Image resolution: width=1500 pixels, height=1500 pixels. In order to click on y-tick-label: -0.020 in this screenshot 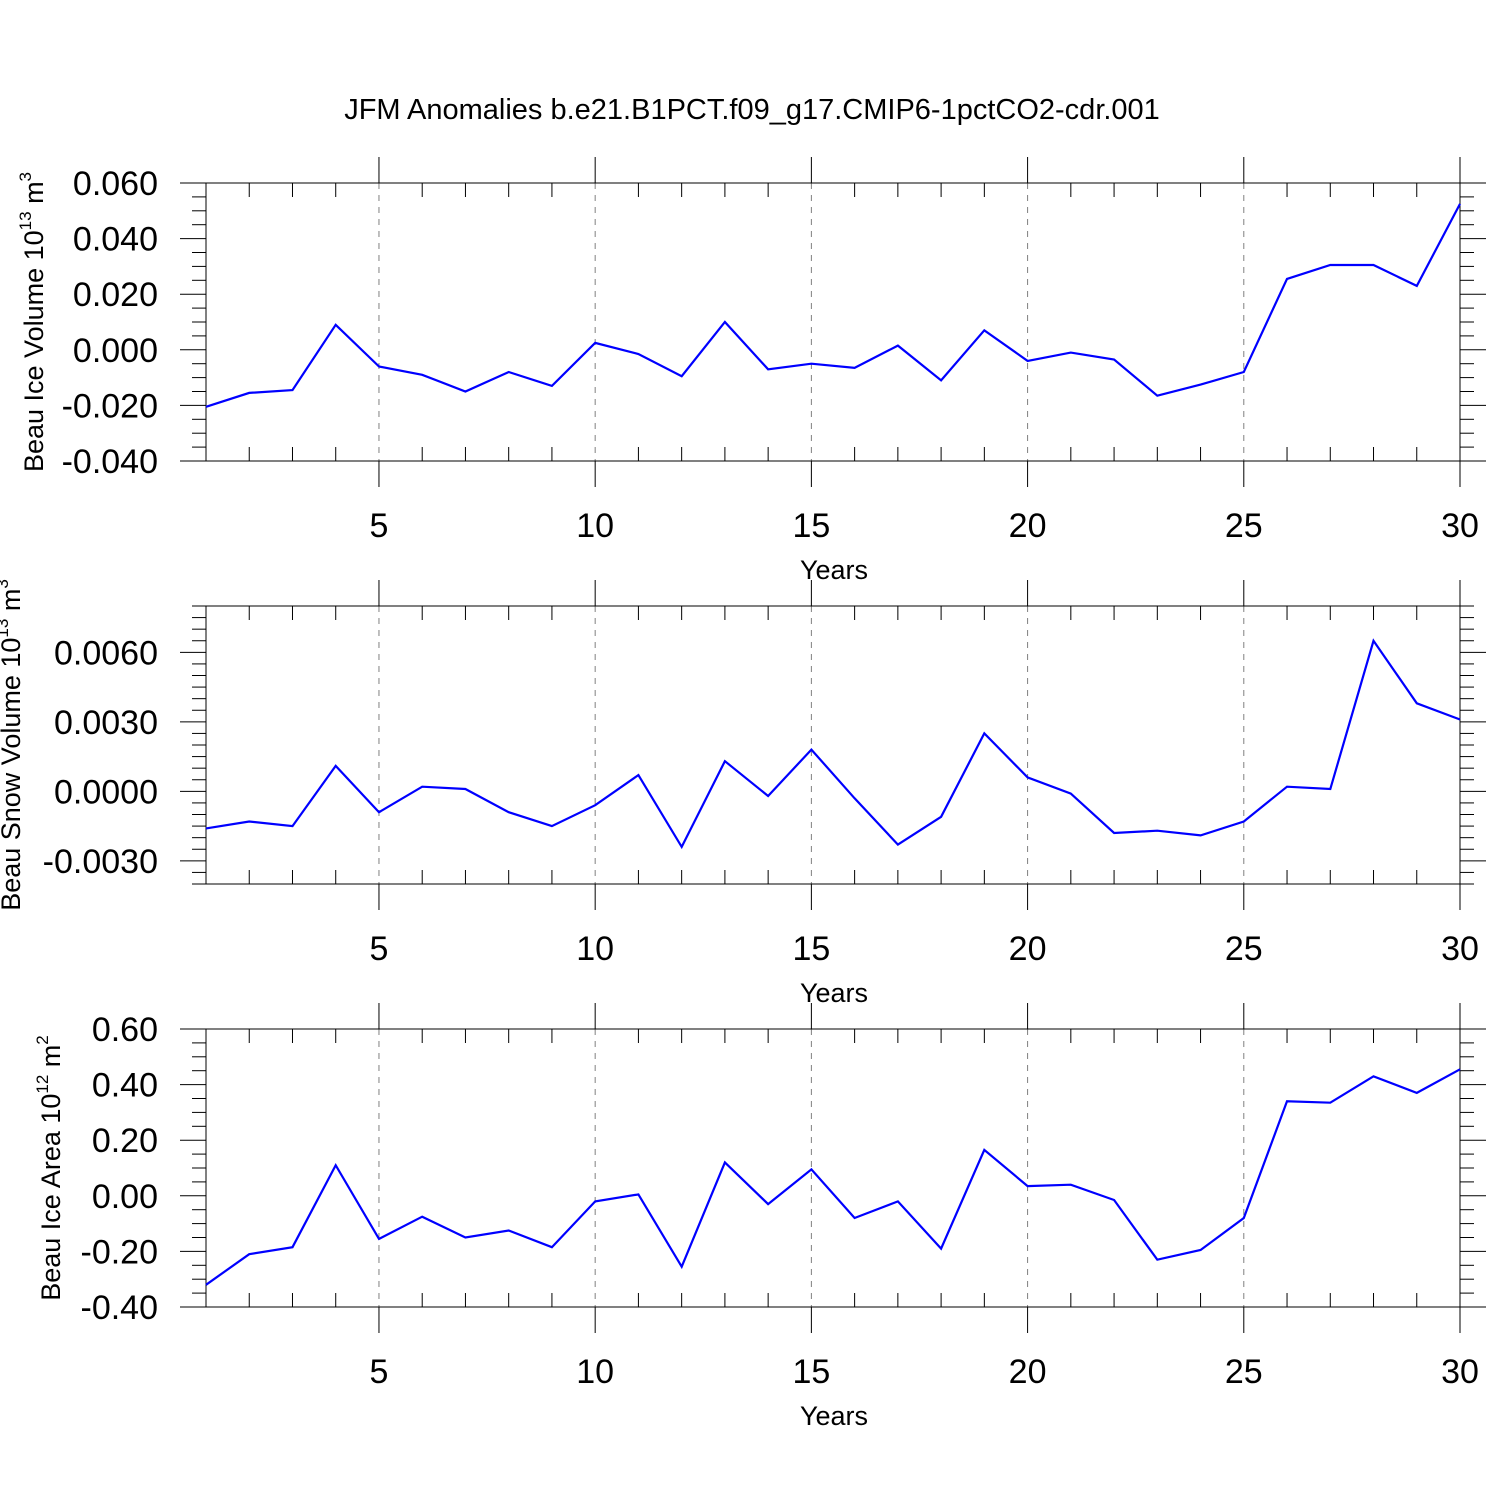, I will do `click(110, 406)`.